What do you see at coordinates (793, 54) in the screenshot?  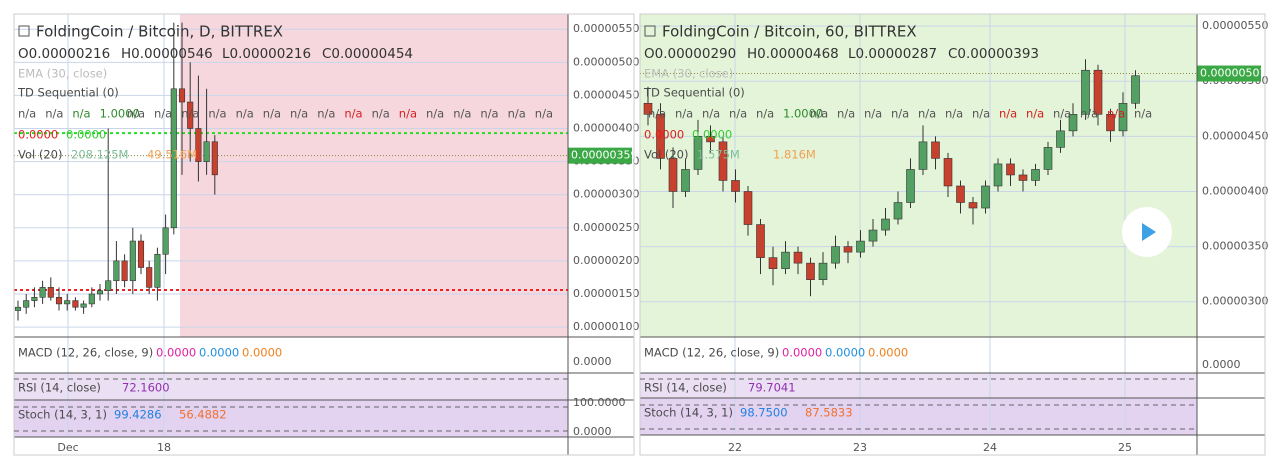 I see `ohlc-value: H0.00000468` at bounding box center [793, 54].